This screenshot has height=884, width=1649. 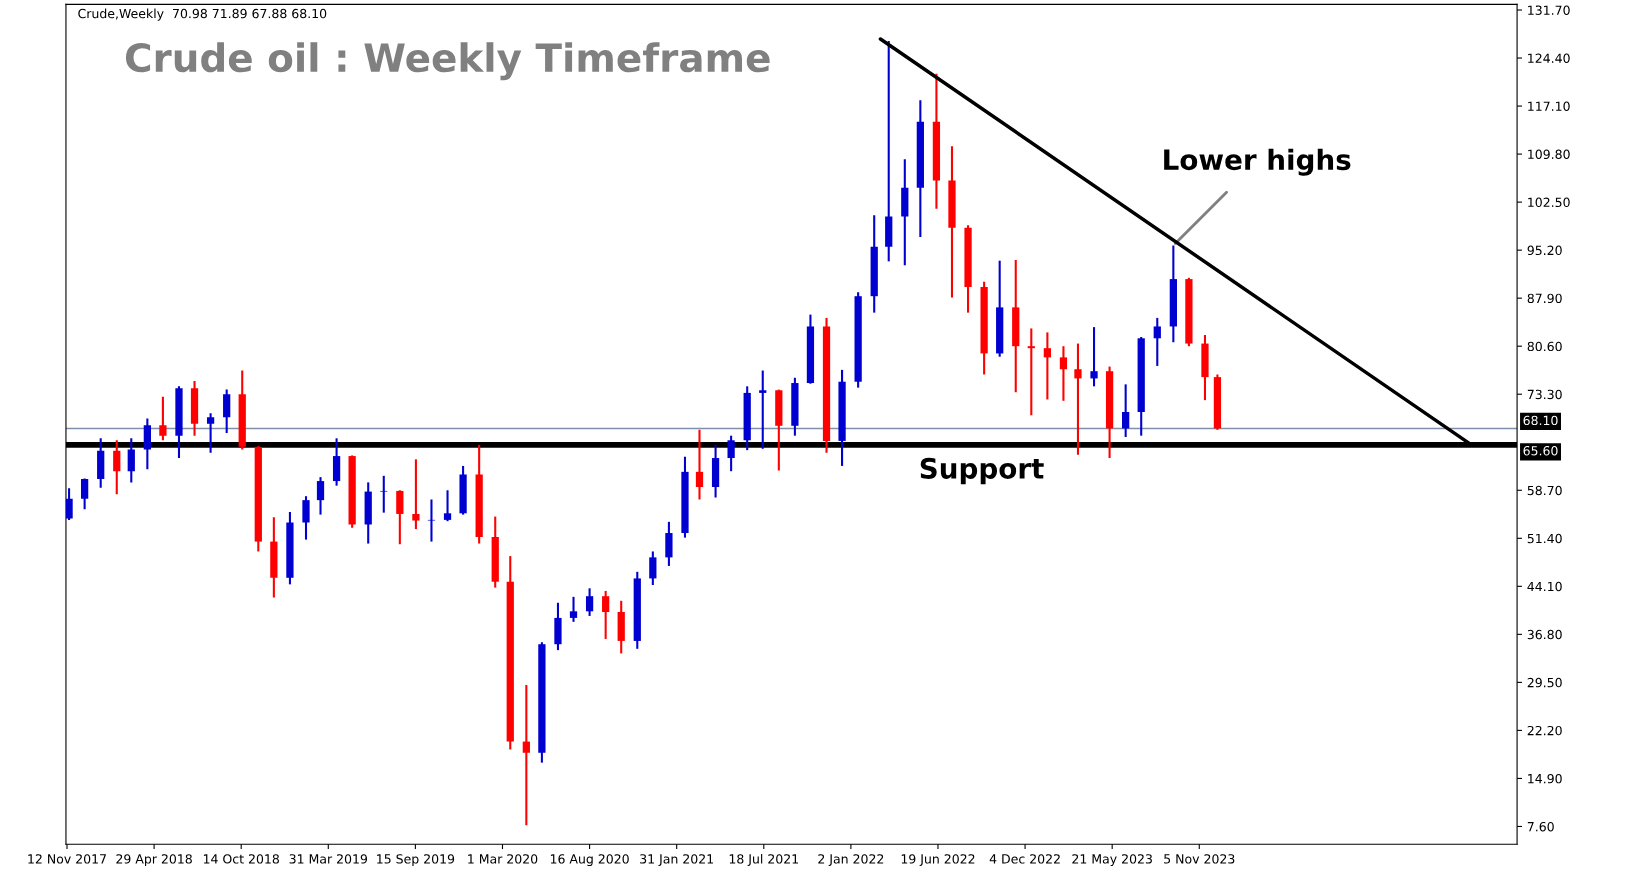 What do you see at coordinates (1544, 730) in the screenshot?
I see `y-tick-label: 22.20` at bounding box center [1544, 730].